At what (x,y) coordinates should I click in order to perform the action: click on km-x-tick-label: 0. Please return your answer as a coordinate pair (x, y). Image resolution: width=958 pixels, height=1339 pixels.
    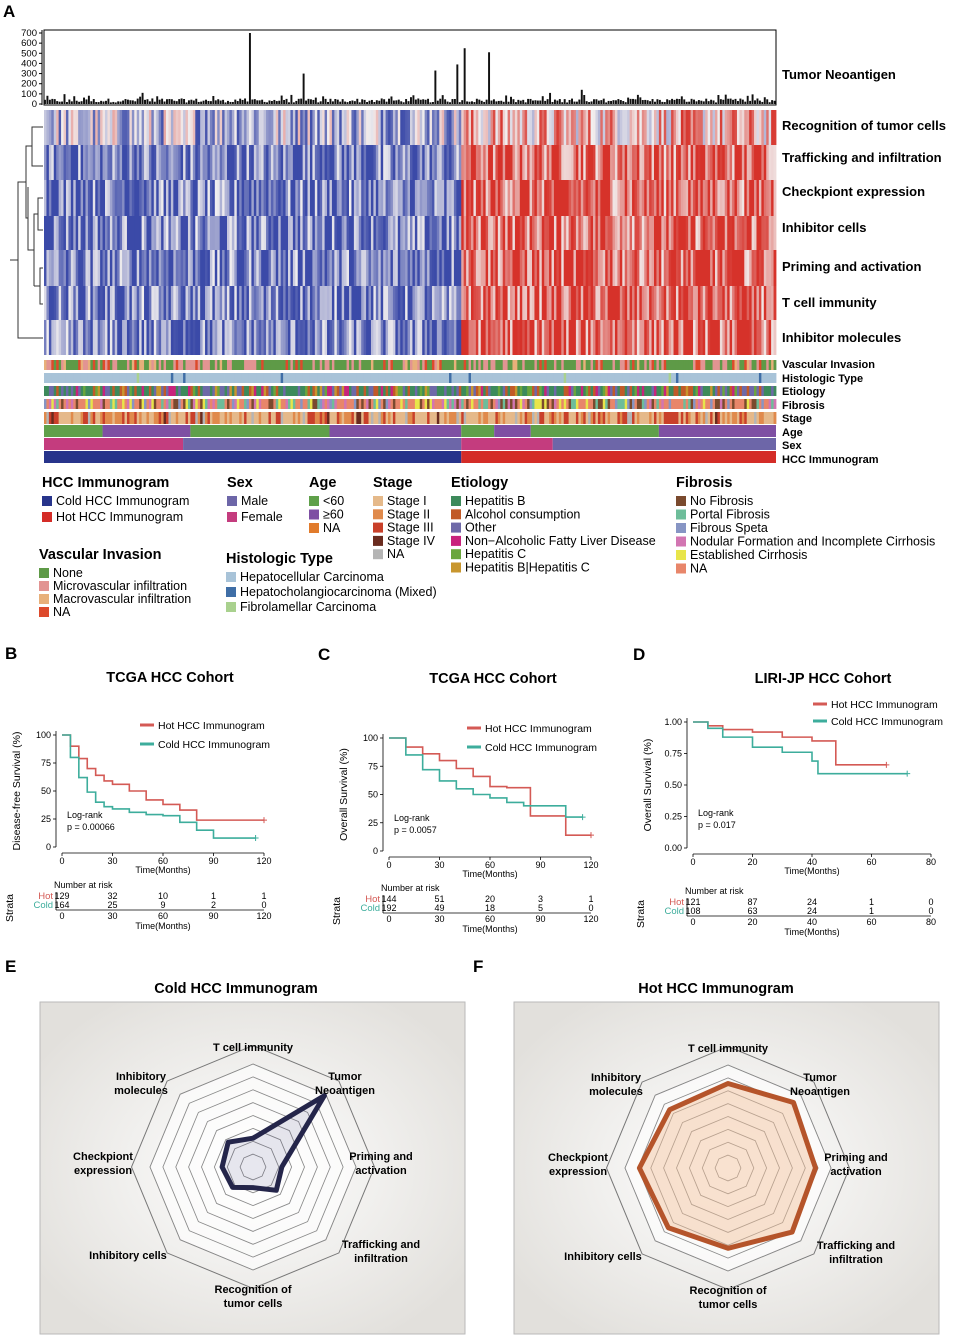
    Looking at the image, I should click on (61, 861).